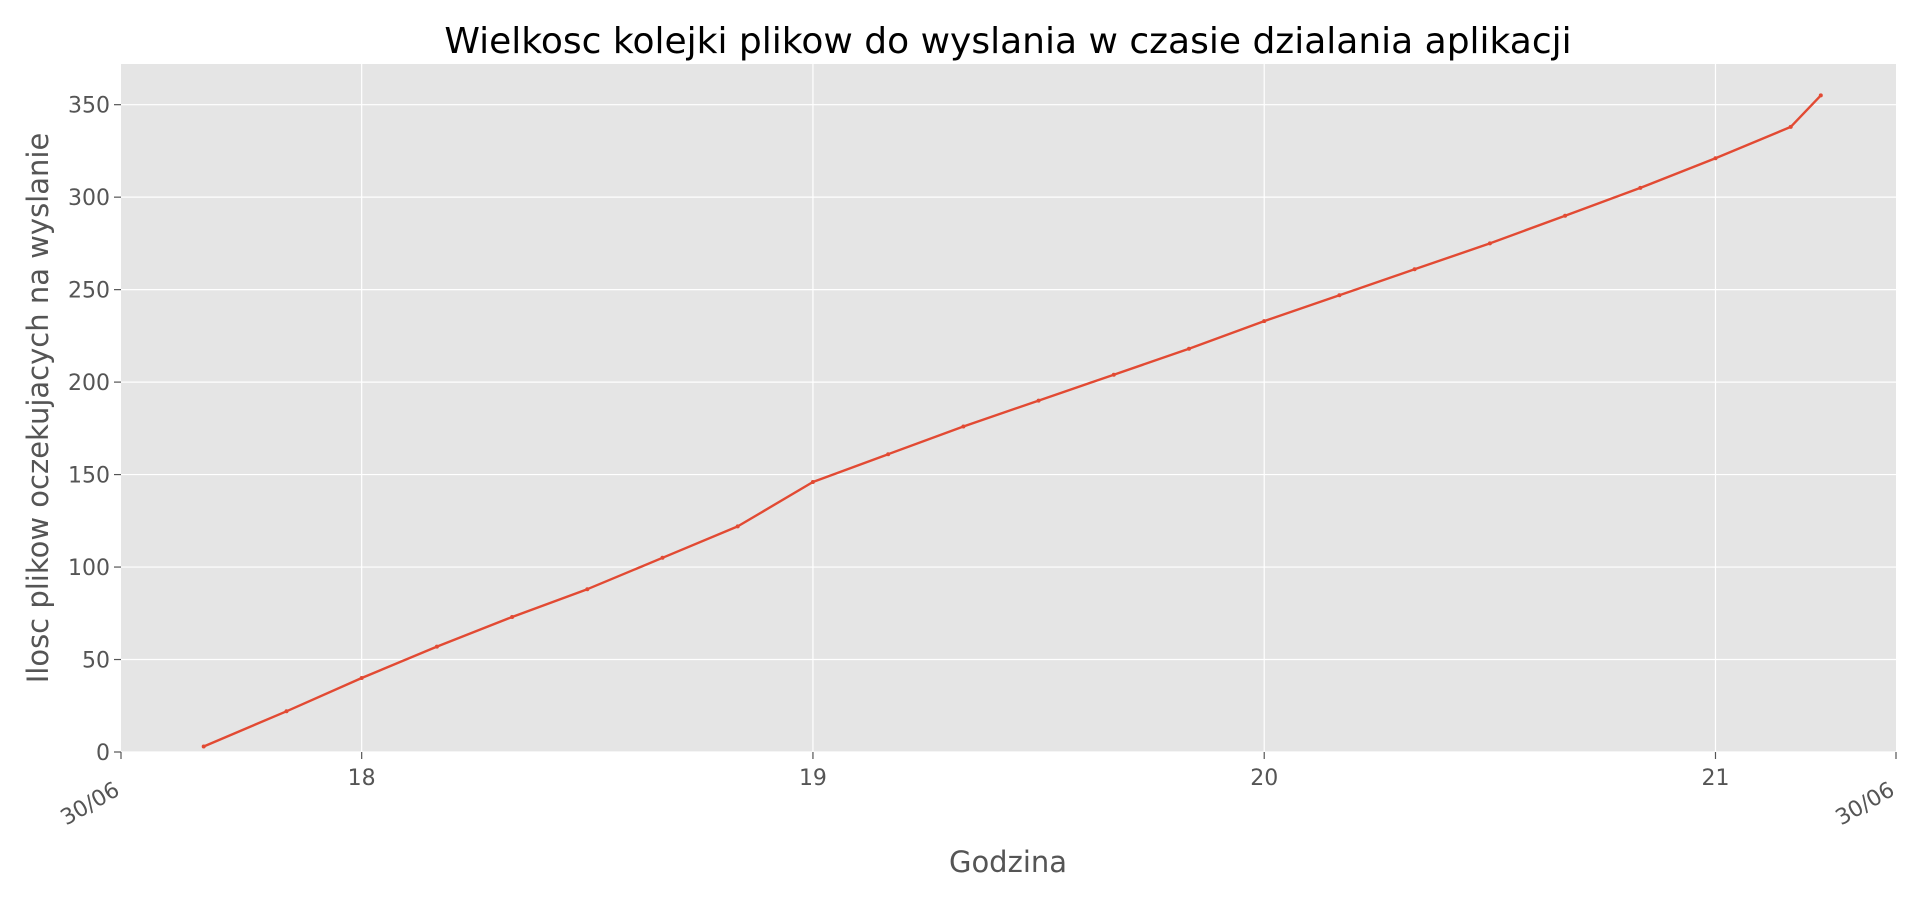 This screenshot has width=1920, height=902. What do you see at coordinates (1715, 778) in the screenshot?
I see `x-tick-label: 21` at bounding box center [1715, 778].